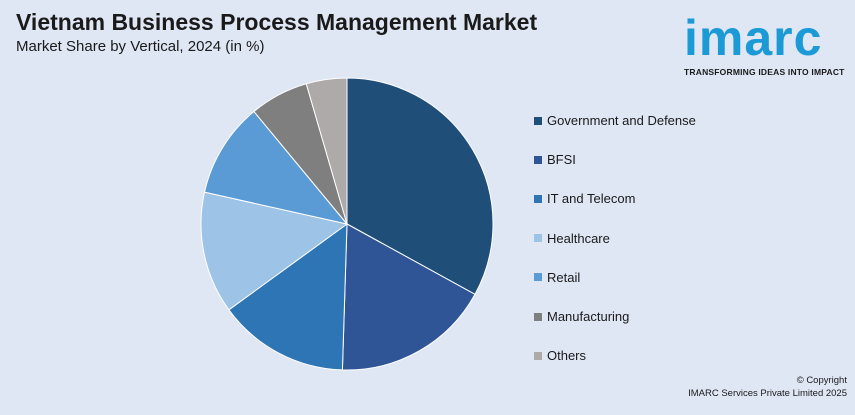 The width and height of the screenshot is (855, 415). I want to click on pie-slice-healthcare, so click(274, 251).